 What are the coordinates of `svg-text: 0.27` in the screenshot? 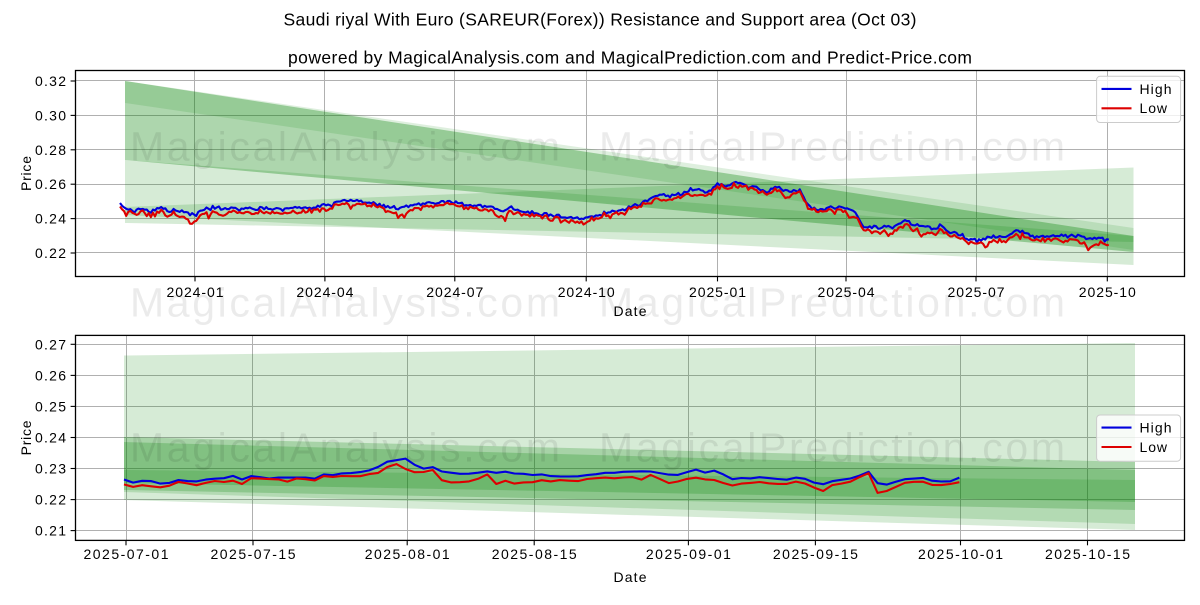 It's located at (50, 344).